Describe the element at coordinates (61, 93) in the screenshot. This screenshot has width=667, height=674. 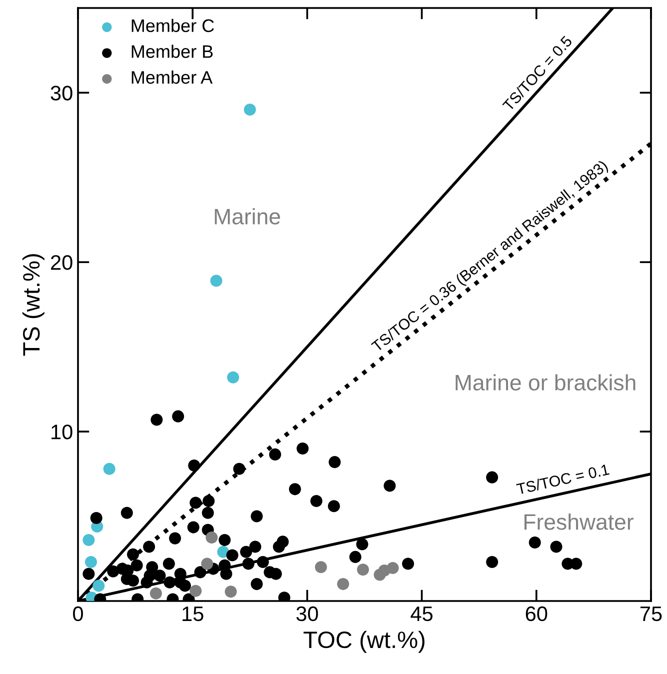
I see `y-tick-label: 30` at that location.